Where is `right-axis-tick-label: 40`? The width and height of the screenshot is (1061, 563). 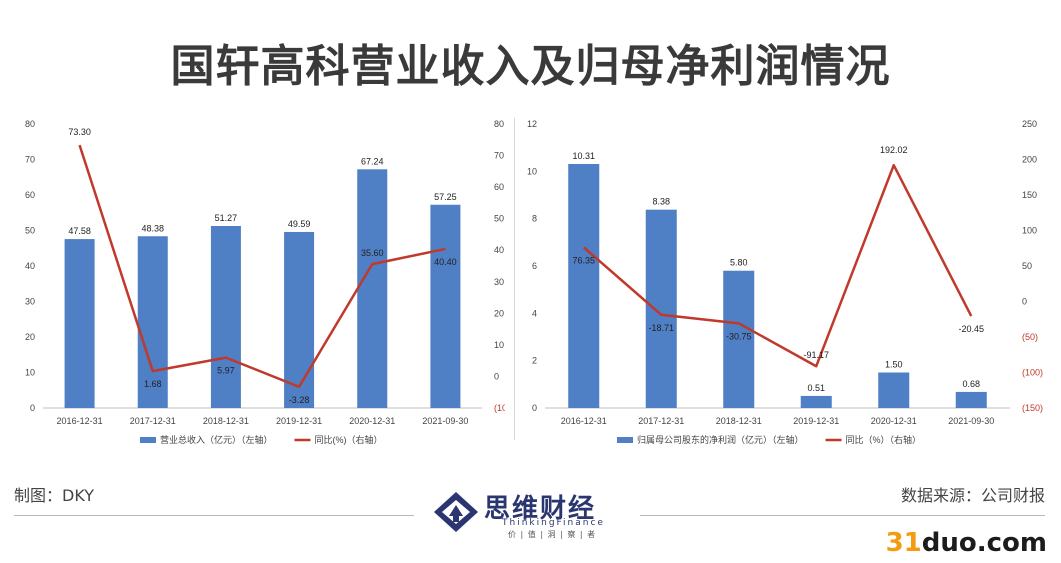 right-axis-tick-label: 40 is located at coordinates (499, 250).